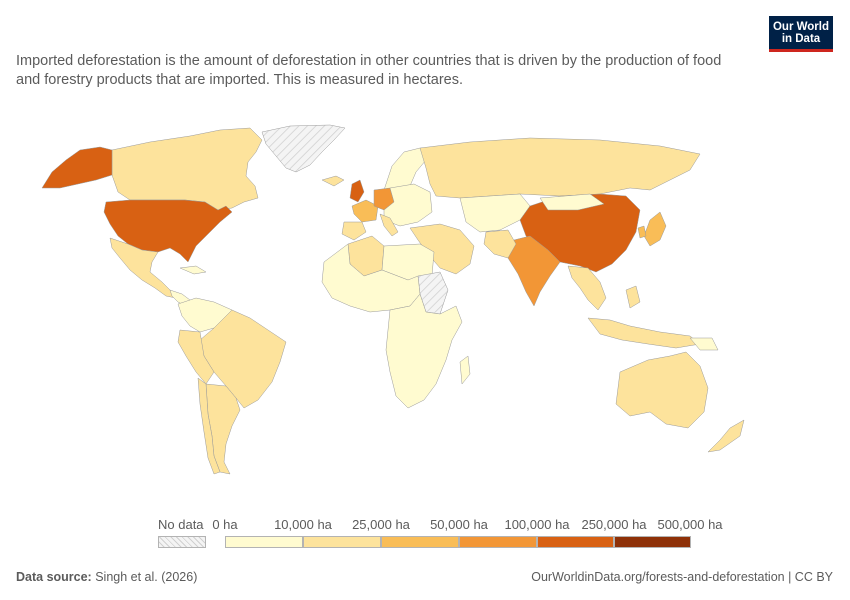 This screenshot has width=850, height=600. Describe the element at coordinates (633, 297) in the screenshot. I see `country-philippines` at that location.